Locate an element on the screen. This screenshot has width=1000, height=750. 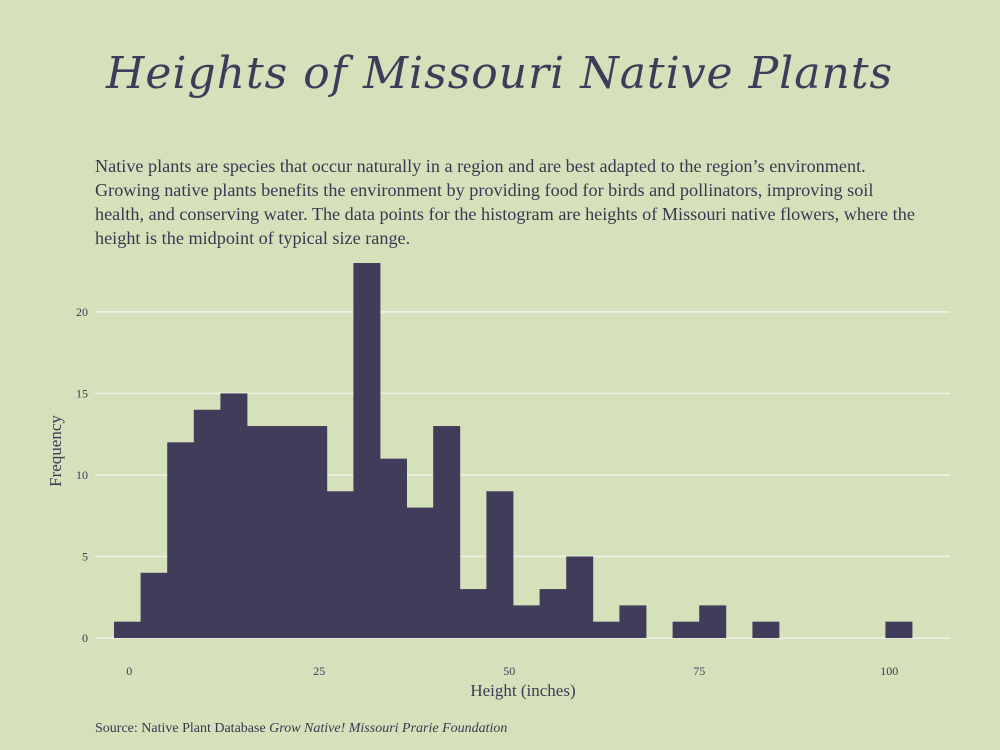
y-tick-label: 5 is located at coordinates (85, 556).